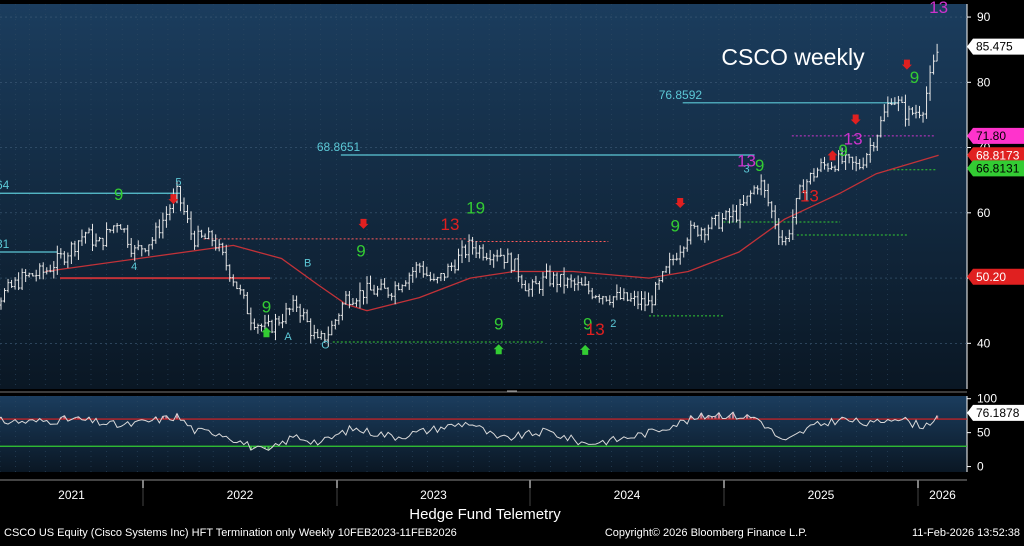  Describe the element at coordinates (449, 224) in the screenshot. I see `setup-count-marker: 13` at that location.